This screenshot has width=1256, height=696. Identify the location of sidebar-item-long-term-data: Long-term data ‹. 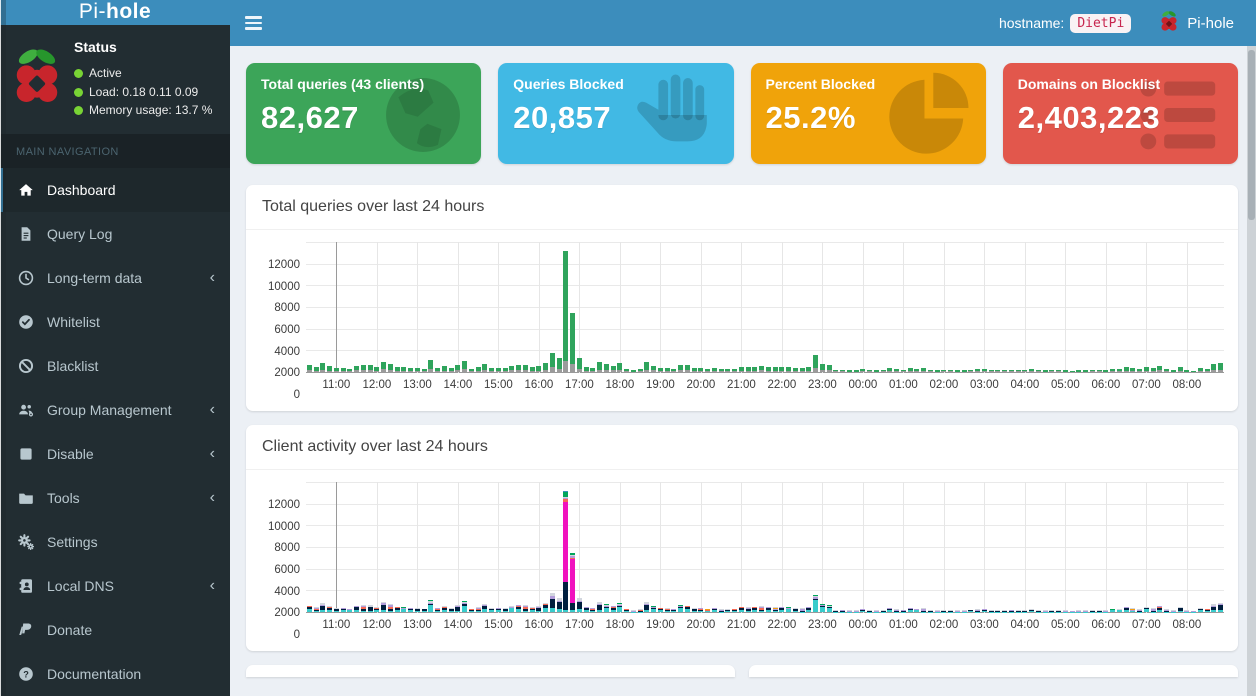
(115, 278).